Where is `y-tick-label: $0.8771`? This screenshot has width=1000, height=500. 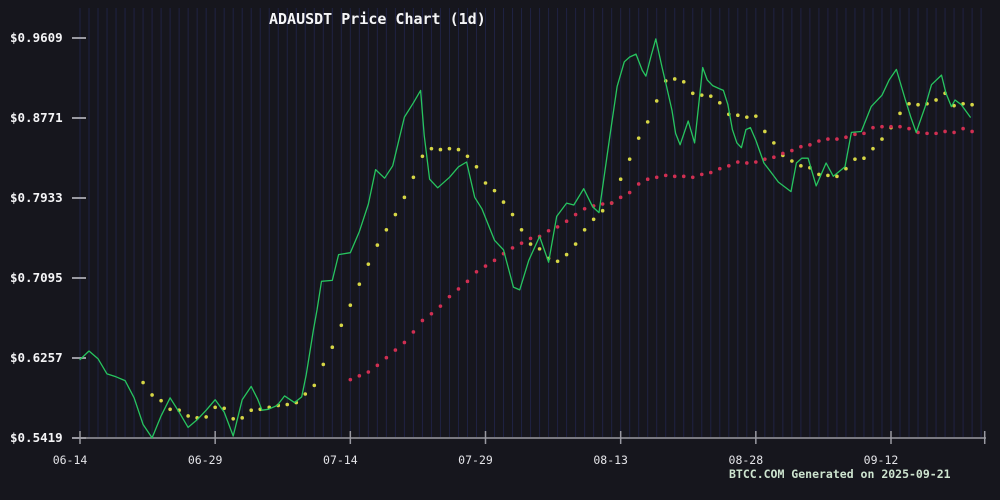 y-tick-label: $0.8771 is located at coordinates (36, 117).